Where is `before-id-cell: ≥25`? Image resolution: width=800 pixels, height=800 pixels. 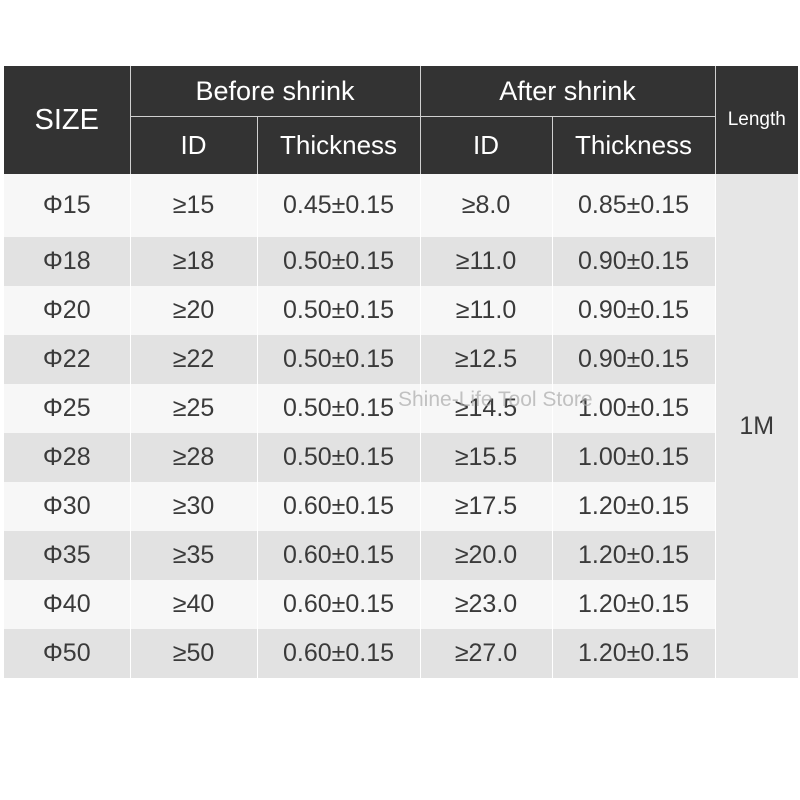
before-id-cell: ≥25 is located at coordinates (194, 408).